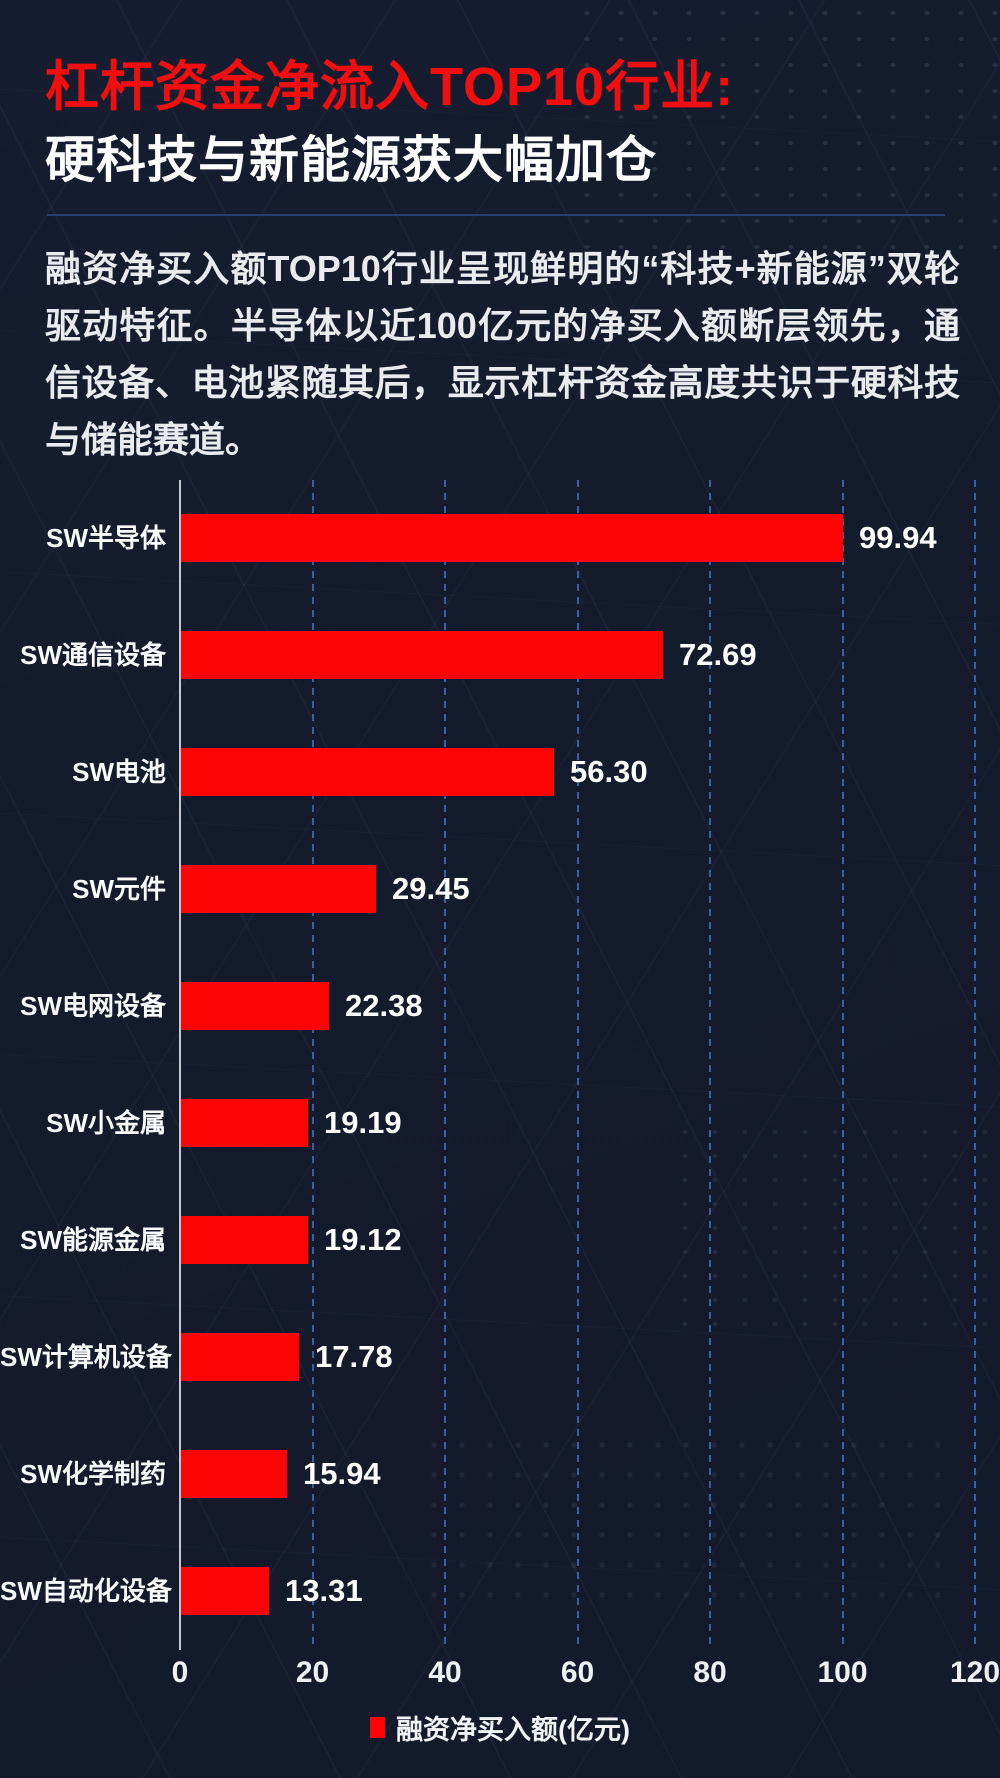 This screenshot has width=1000, height=1778. I want to click on chart-legend: 融资净买入额(亿元), so click(500, 1727).